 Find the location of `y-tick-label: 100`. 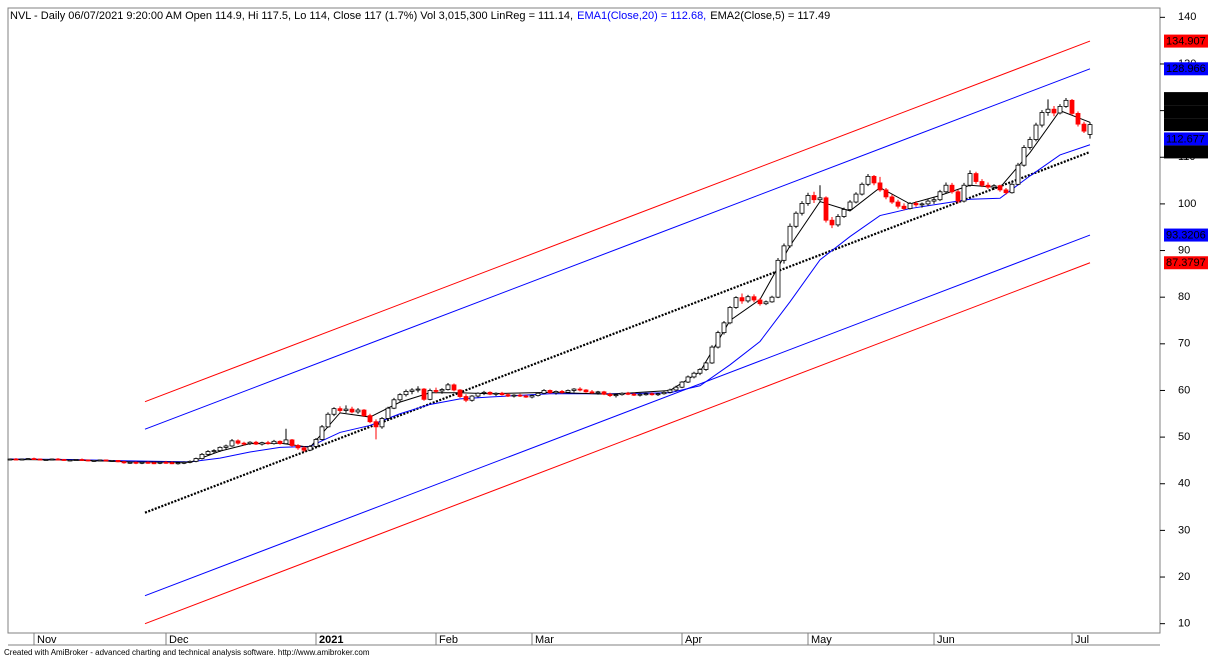

y-tick-label: 100 is located at coordinates (1187, 204).